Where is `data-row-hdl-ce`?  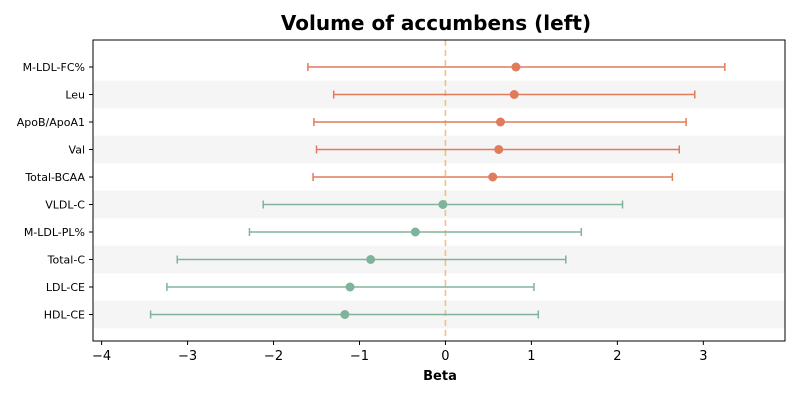 data-row-hdl-ce is located at coordinates (344, 314).